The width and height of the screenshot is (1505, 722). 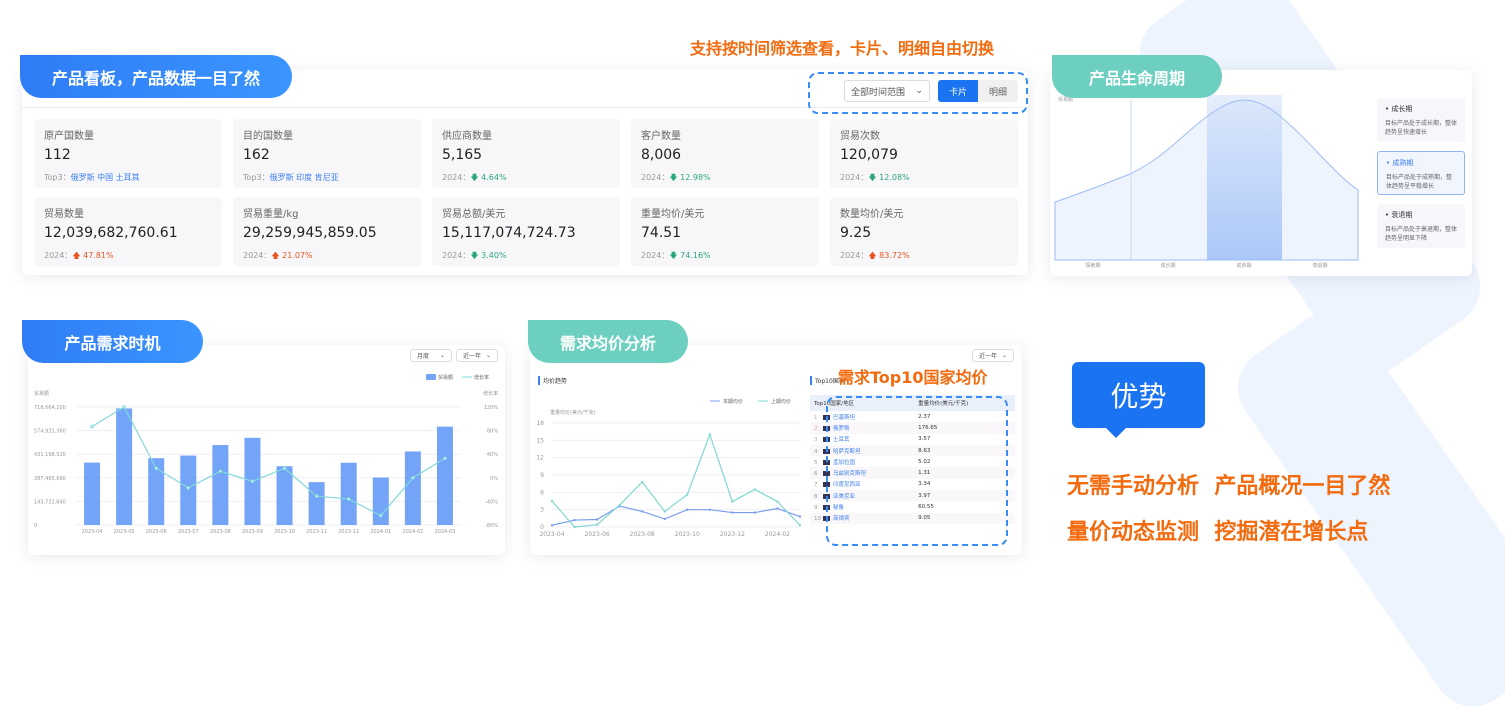 I want to click on stat-label: 贸易数量, so click(x=64, y=214).